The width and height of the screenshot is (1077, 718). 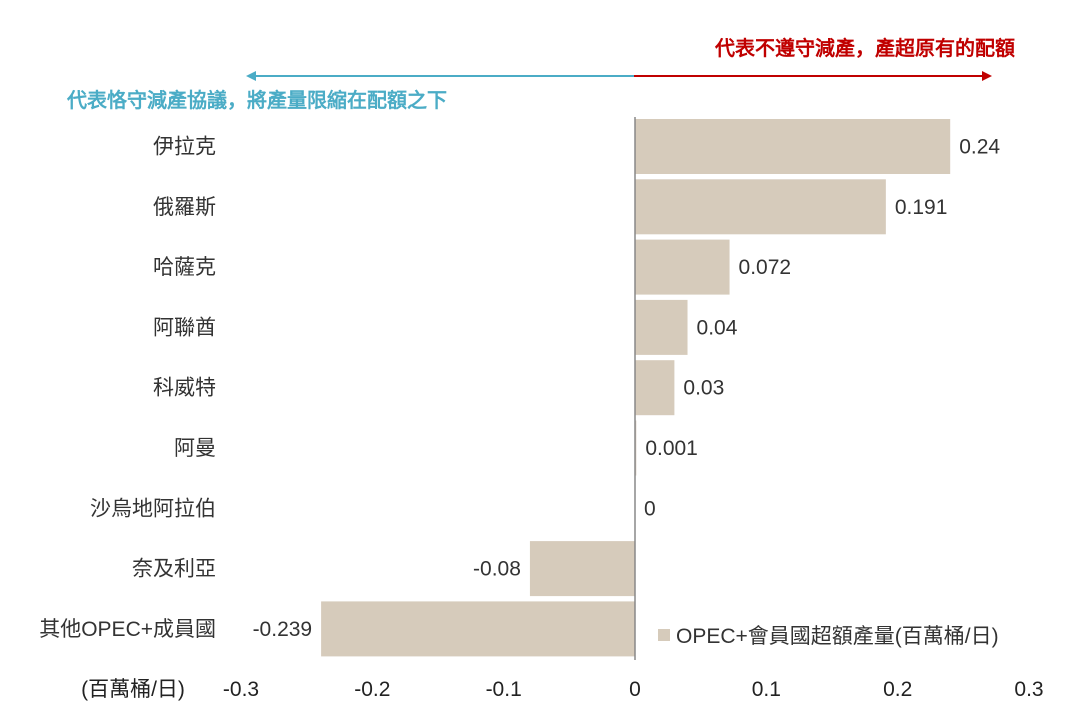 I want to click on value-label: 0.24, so click(x=979, y=147).